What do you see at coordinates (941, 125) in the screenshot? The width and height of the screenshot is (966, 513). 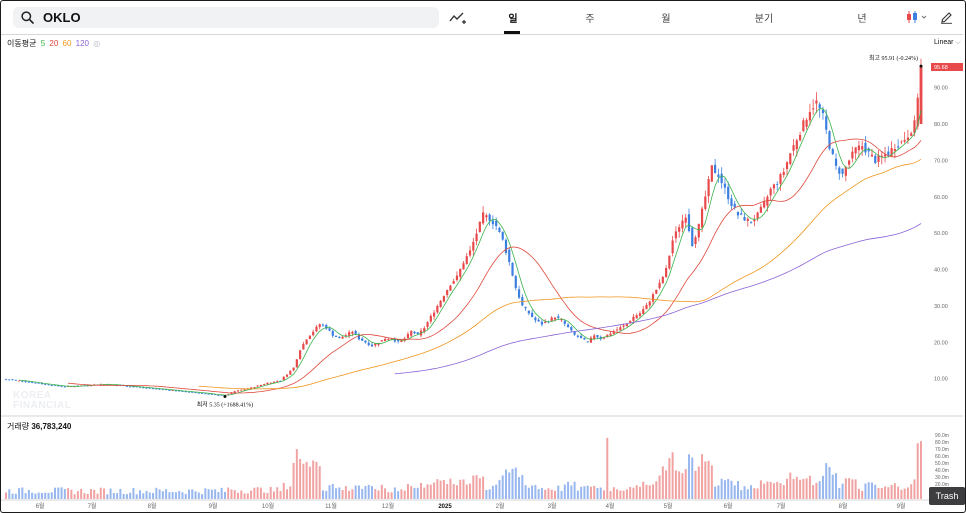 I see `y-tick-label: 80.00` at bounding box center [941, 125].